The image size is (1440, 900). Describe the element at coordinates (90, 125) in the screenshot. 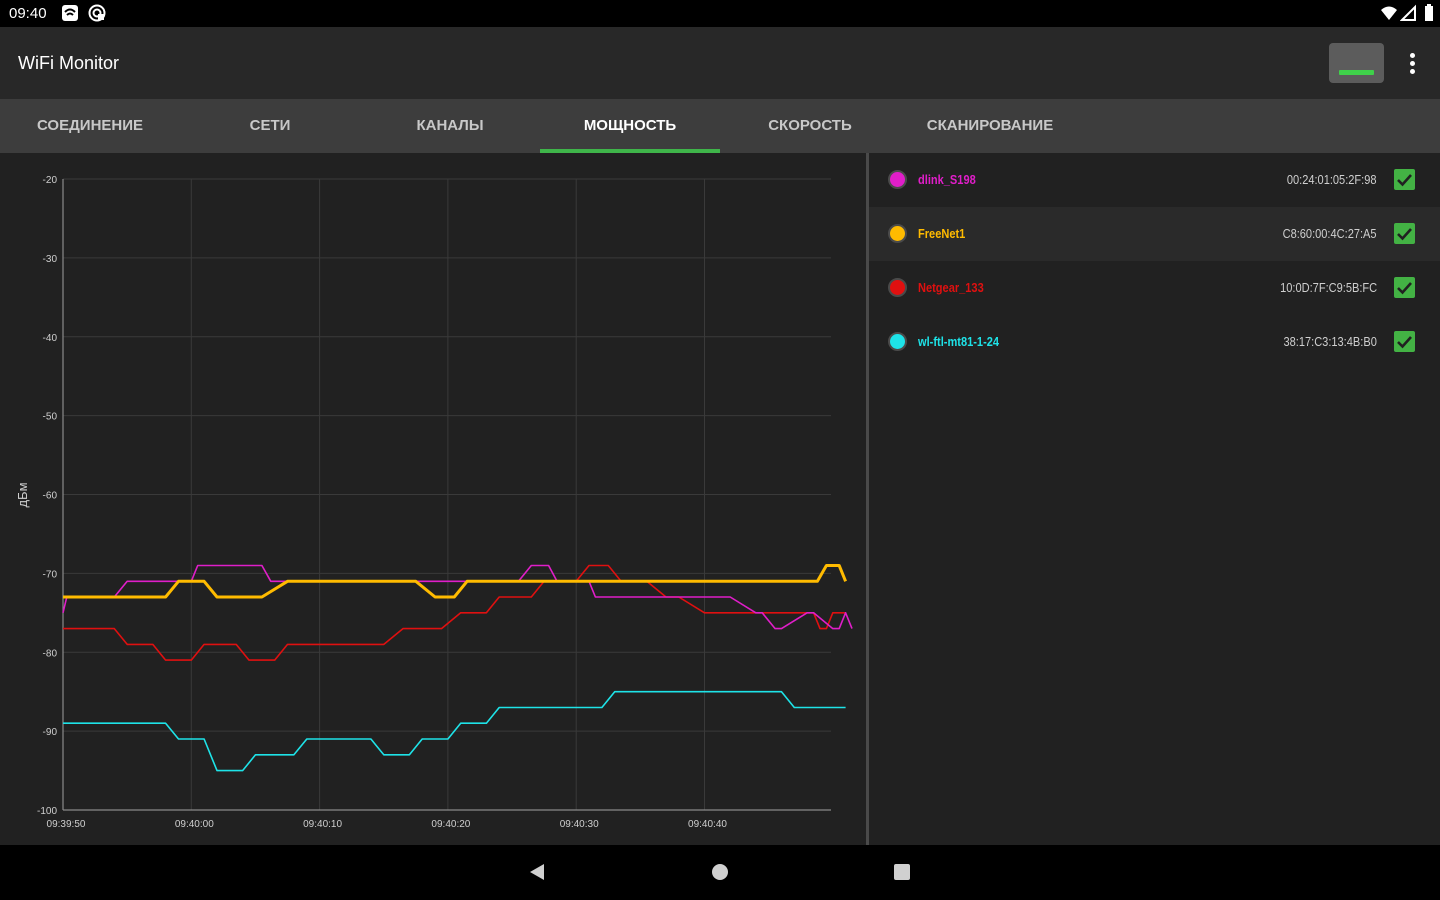

I see `tab-connection: СОЕДИНЕНИЕ` at that location.